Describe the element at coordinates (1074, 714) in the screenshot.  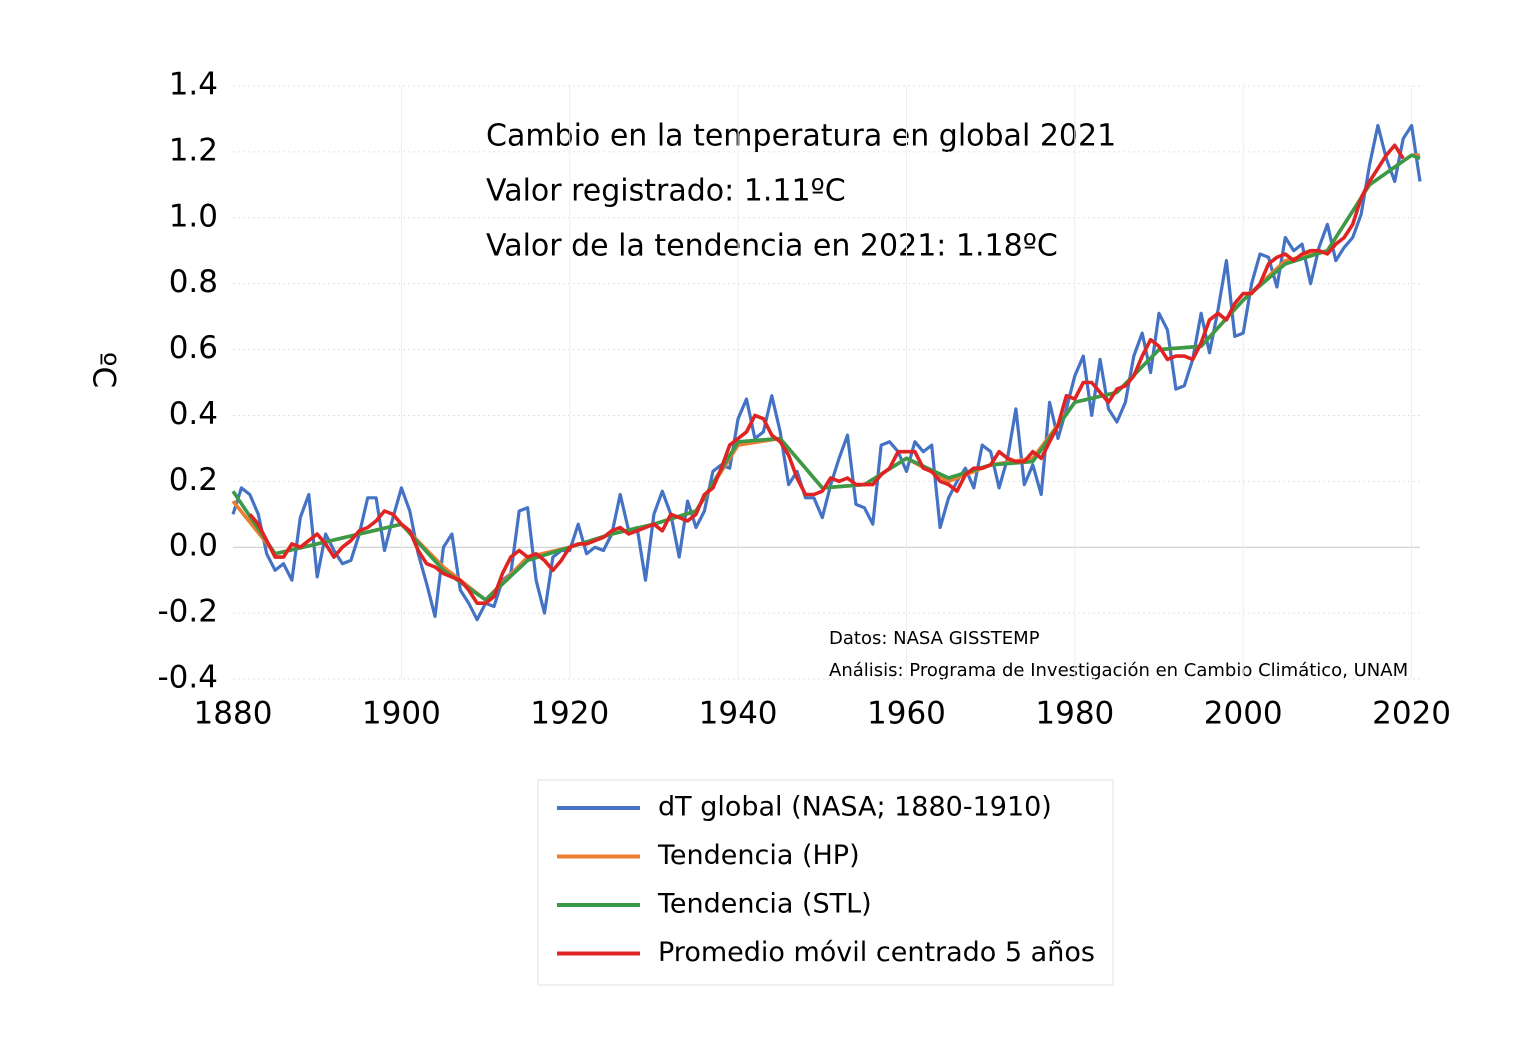
I see `x-tick-label: 1980` at that location.